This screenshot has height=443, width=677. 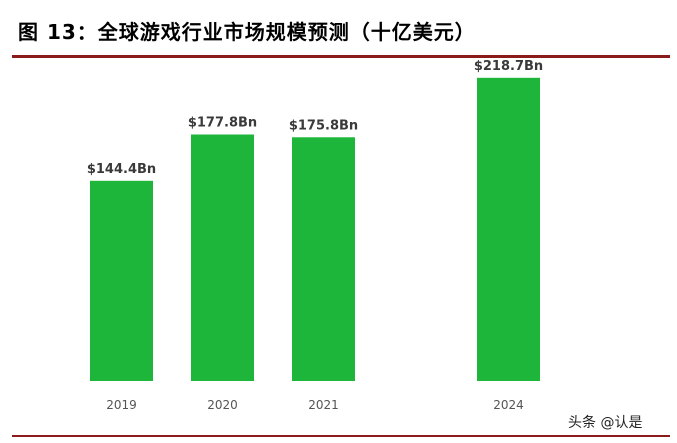 I want to click on x-tick-label-2021: 2021, so click(x=323, y=405).